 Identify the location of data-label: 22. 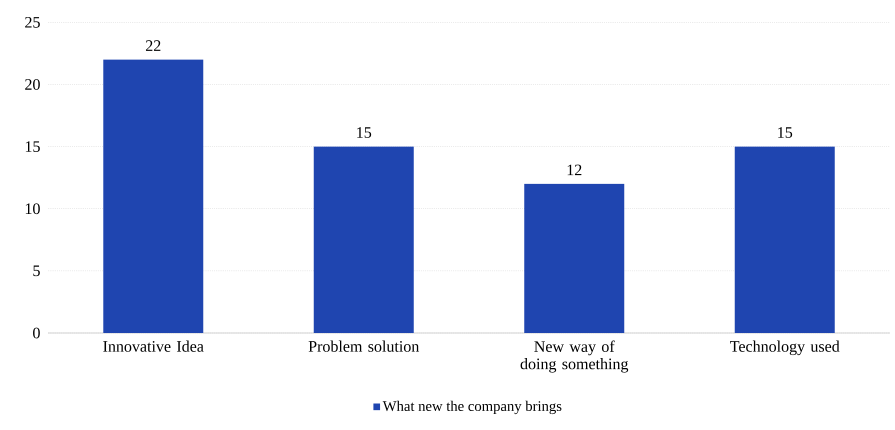
(153, 45).